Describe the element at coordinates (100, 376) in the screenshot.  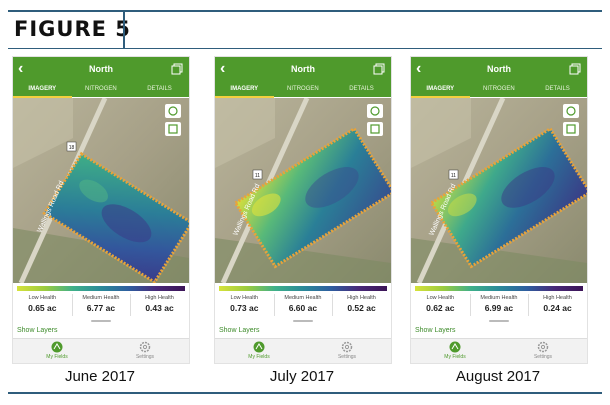
I see `panel-caption-june: June 2017` at that location.